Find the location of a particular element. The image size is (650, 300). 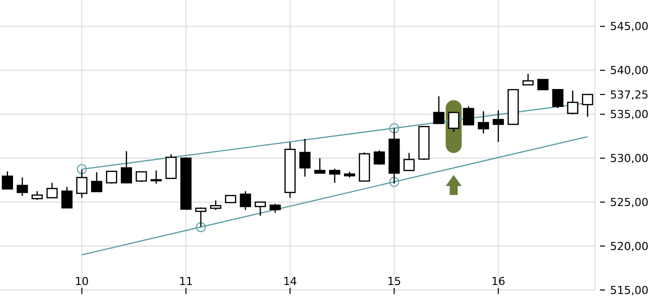

x-tick-label: 10 is located at coordinates (81, 281).